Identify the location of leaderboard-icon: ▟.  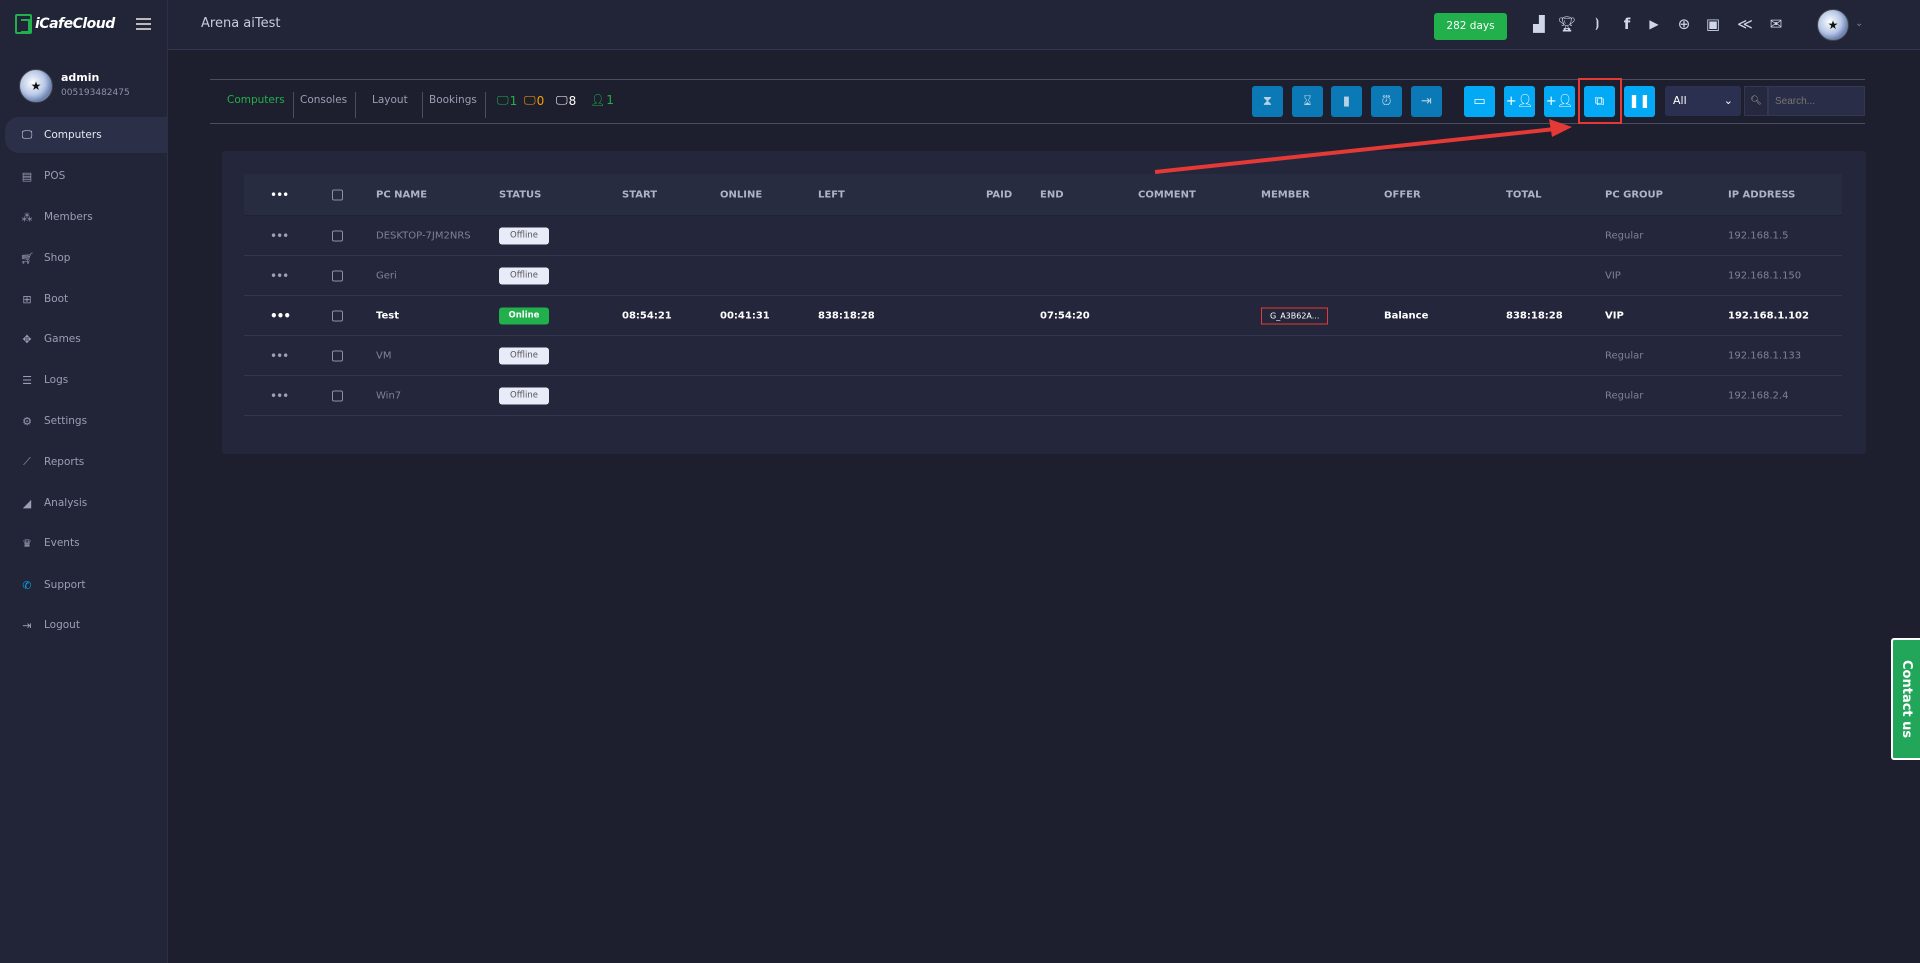
(1539, 24).